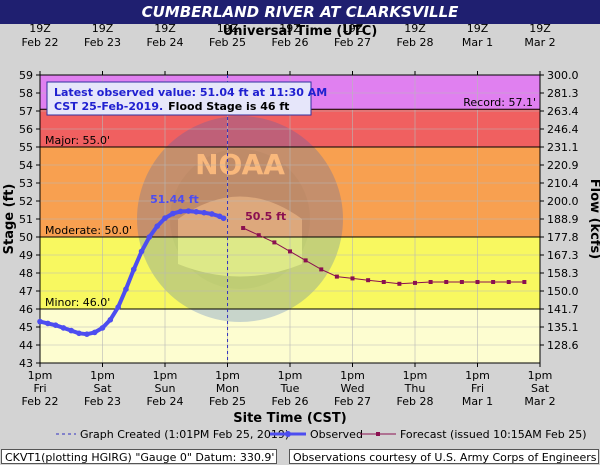 The image size is (600, 465). Describe the element at coordinates (108, 106) in the screenshot. I see `info-line-2a: CST 25-Feb-2019.` at that location.